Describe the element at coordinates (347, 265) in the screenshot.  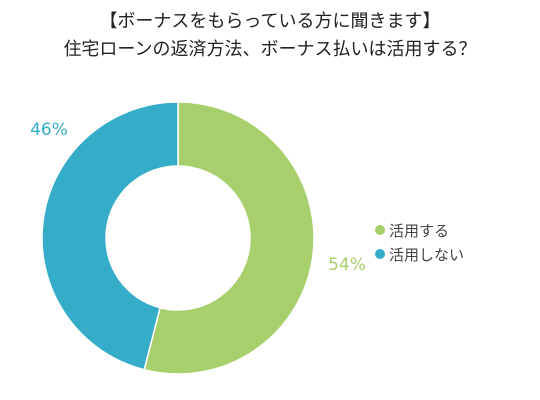
I see `data-label-use: 54%` at that location.